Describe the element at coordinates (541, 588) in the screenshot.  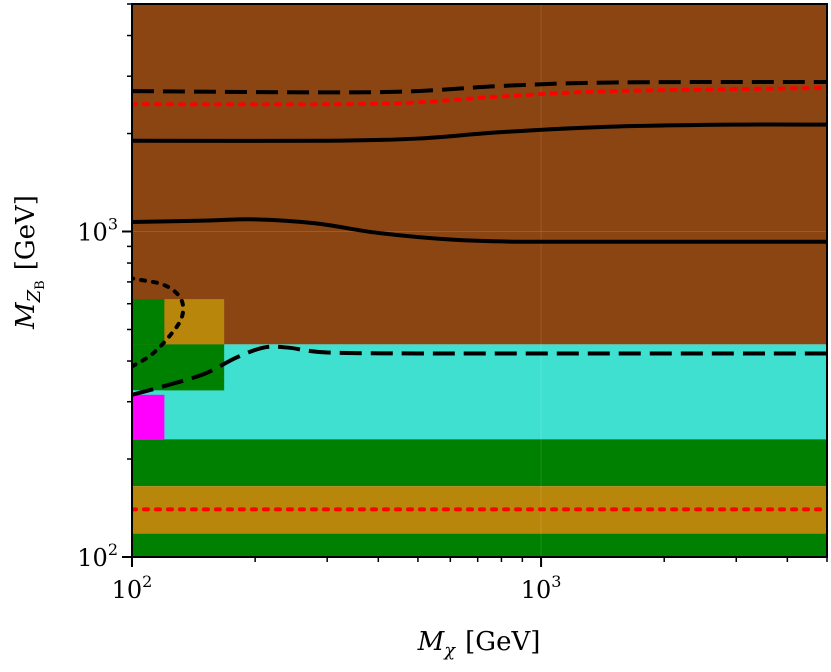
I see `x-tick-label-1: 10³` at that location.